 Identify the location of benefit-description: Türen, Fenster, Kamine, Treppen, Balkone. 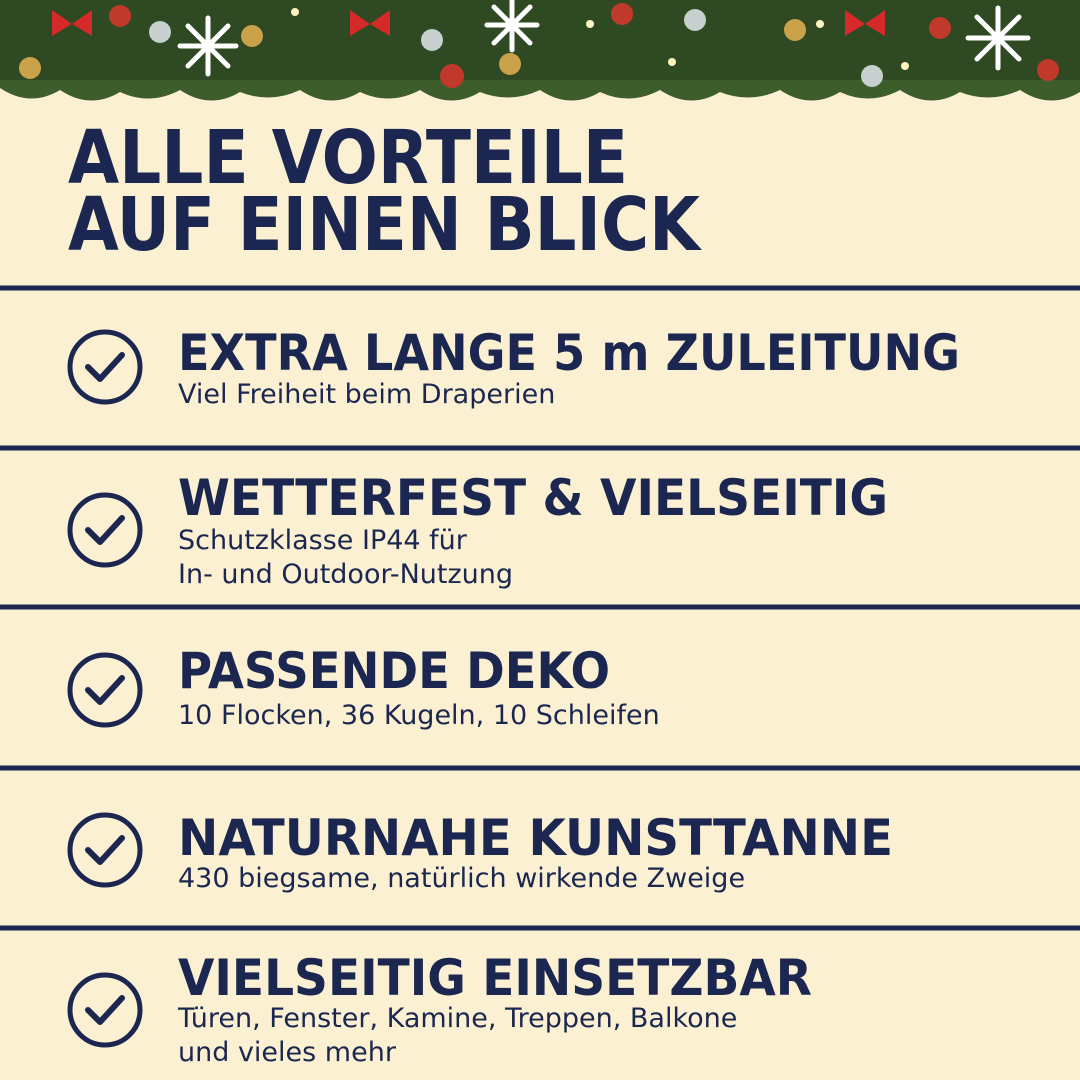
(457, 1018).